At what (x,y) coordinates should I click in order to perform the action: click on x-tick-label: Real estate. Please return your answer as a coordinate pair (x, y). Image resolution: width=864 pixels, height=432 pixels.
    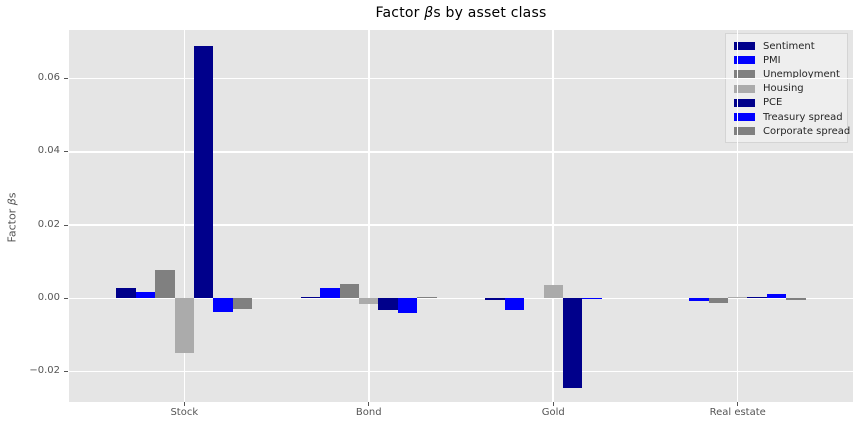
    Looking at the image, I should click on (737, 412).